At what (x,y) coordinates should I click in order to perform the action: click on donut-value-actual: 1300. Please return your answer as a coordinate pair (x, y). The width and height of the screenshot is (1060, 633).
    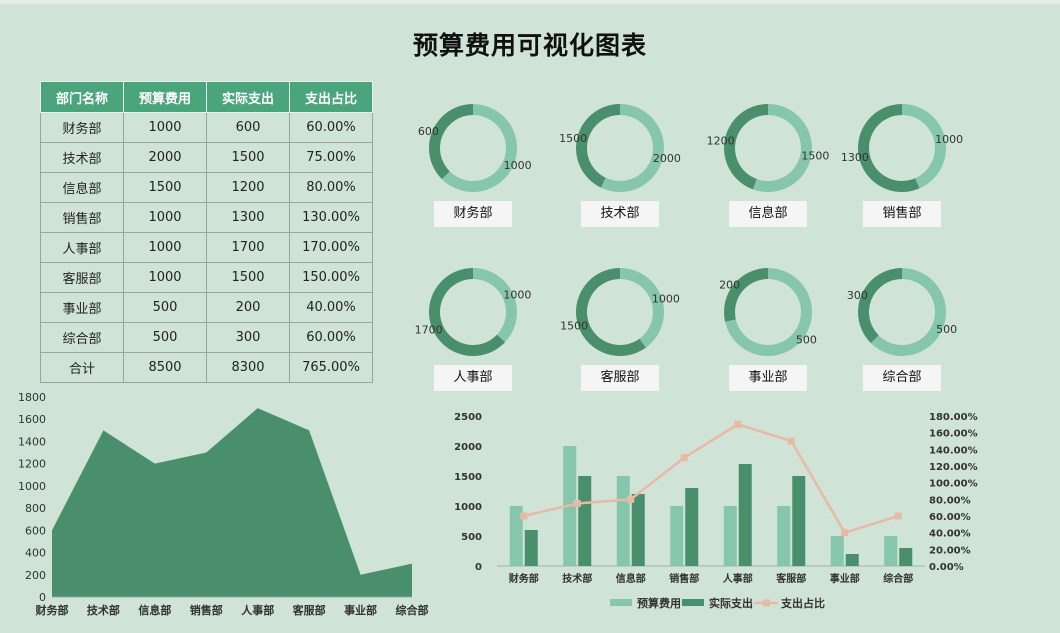
    Looking at the image, I should click on (855, 157).